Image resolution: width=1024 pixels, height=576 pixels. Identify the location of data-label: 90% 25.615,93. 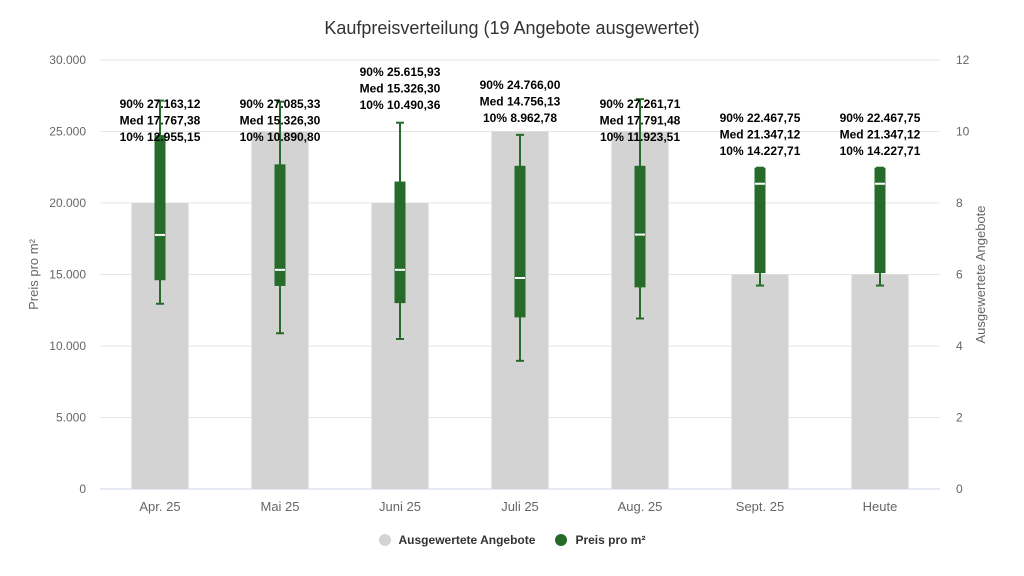
(400, 72).